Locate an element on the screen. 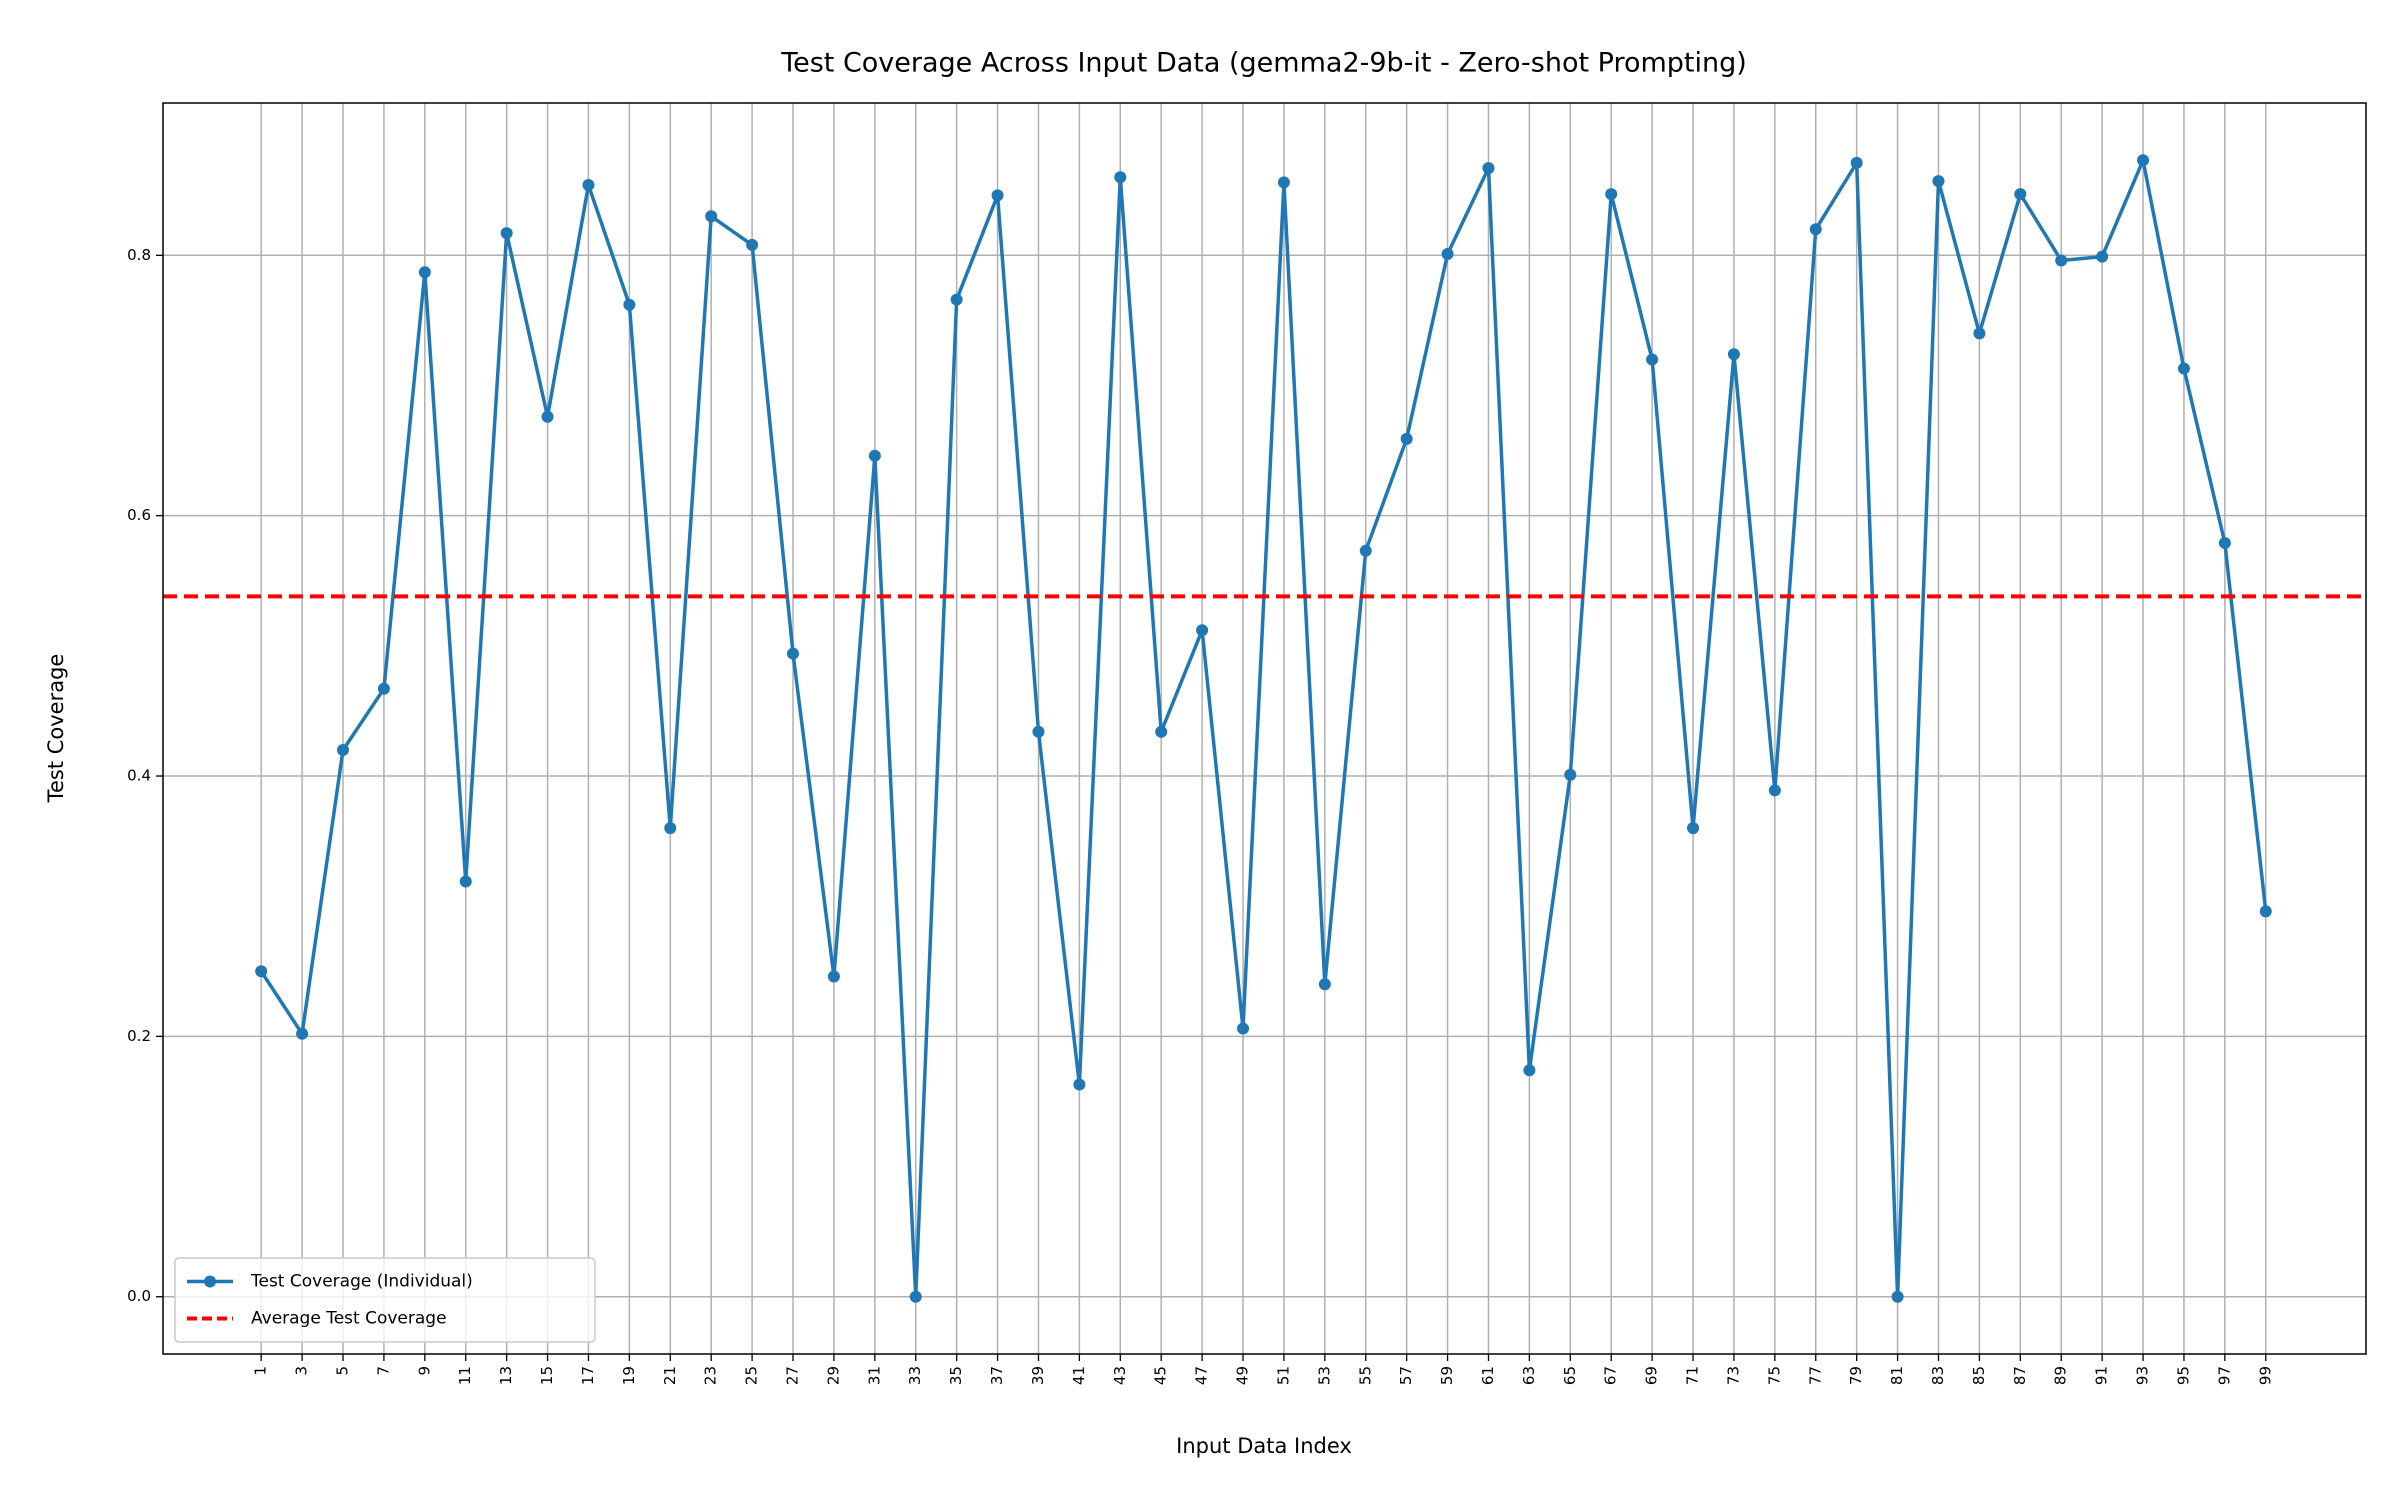 Image resolution: width=2400 pixels, height=1500 pixels. x-tick-label: 71 is located at coordinates (1693, 1375).